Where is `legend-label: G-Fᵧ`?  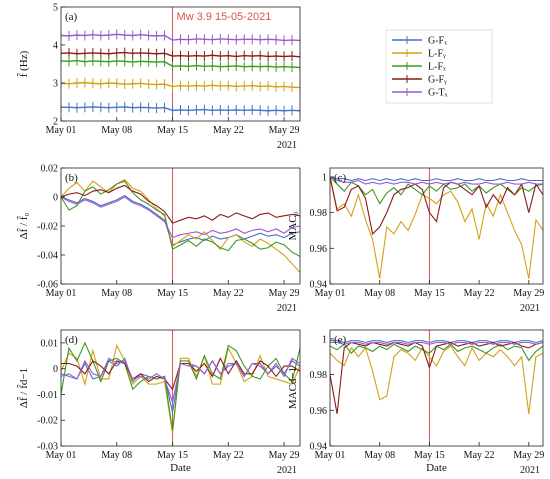
legend-label: G-Fᵧ is located at coordinates (437, 80).